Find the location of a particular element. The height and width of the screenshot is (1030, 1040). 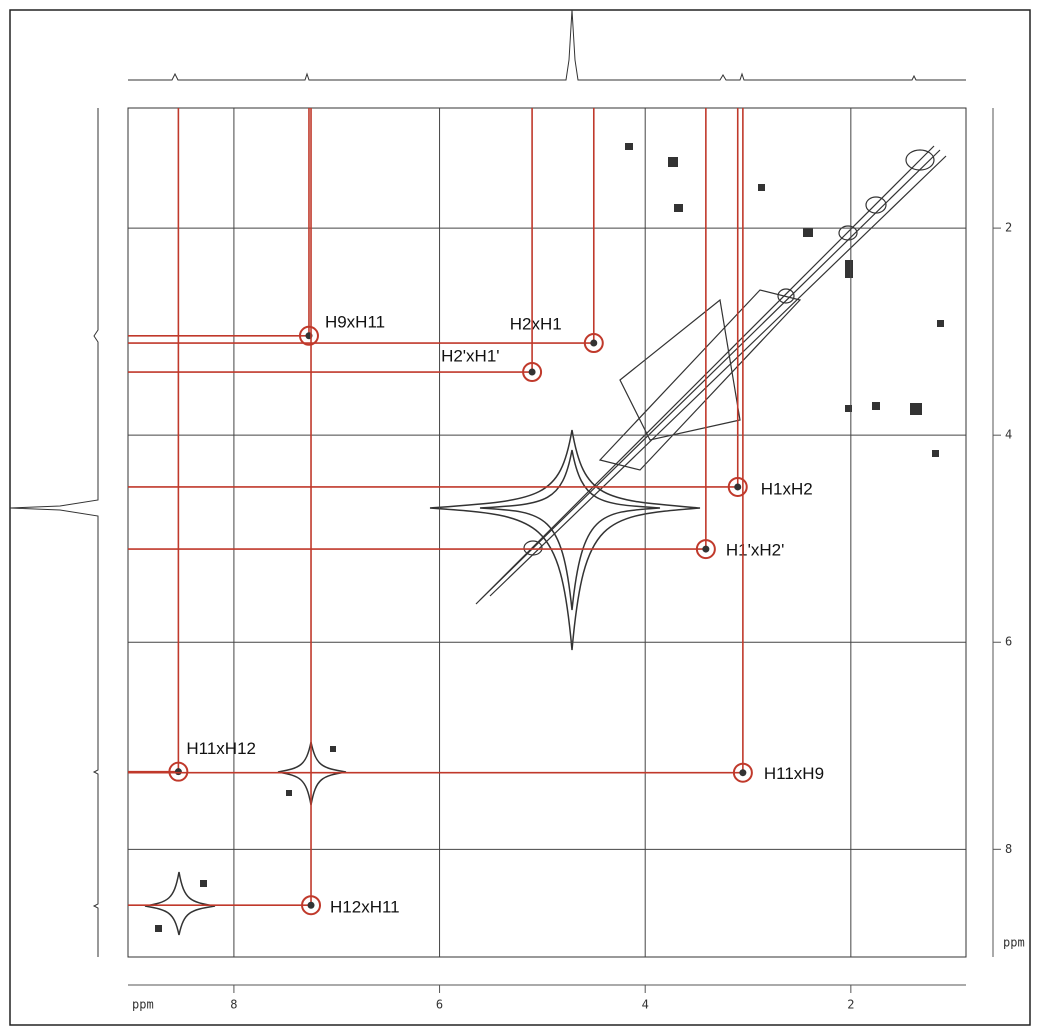

peak-label: H11xH12 is located at coordinates (221, 748).